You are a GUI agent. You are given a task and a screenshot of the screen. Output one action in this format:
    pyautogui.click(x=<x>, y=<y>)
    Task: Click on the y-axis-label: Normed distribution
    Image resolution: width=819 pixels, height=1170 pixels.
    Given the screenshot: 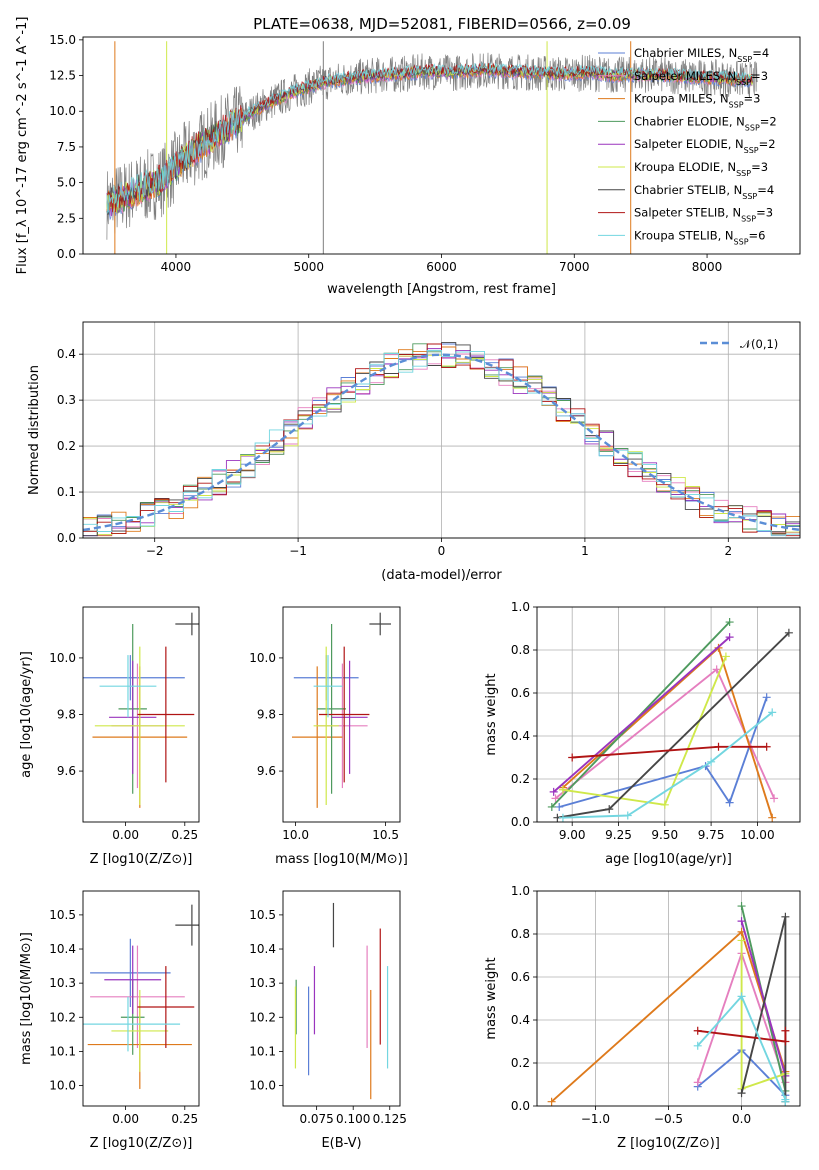 What is the action you would take?
    pyautogui.click(x=34, y=430)
    